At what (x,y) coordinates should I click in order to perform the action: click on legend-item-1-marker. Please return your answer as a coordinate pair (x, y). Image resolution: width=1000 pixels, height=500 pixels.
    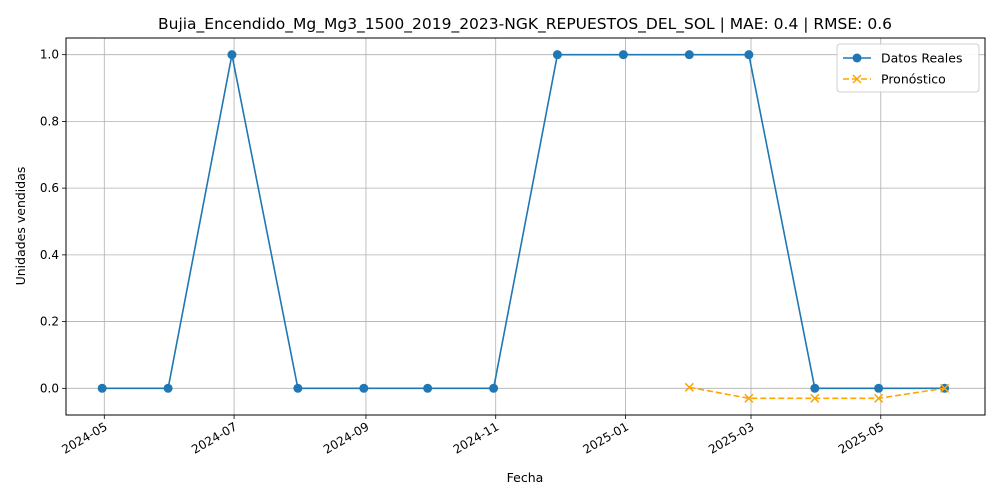
    Looking at the image, I should click on (857, 58).